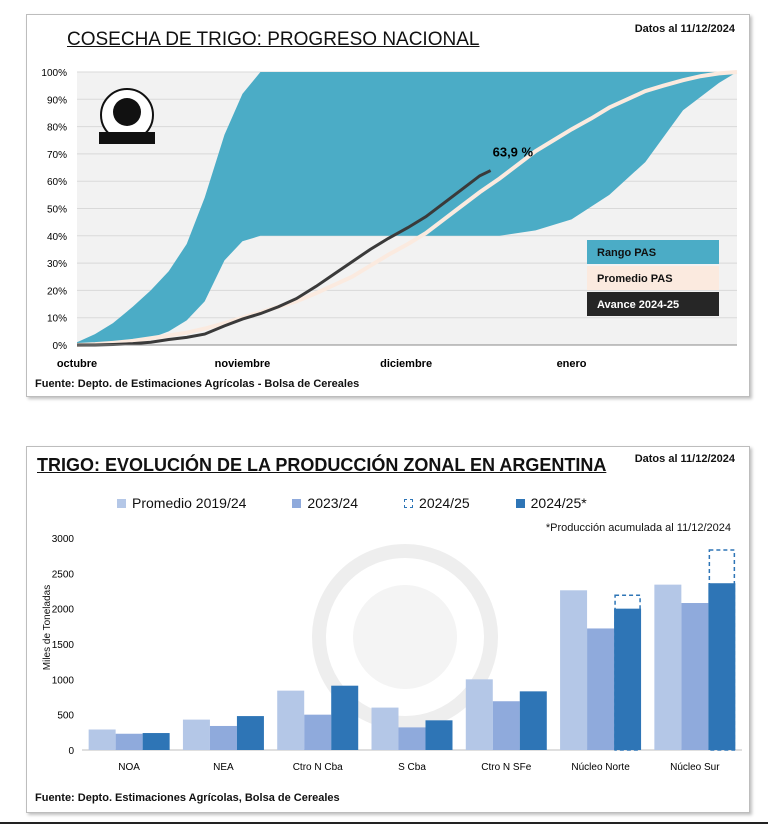 The height and width of the screenshot is (827, 768). I want to click on legend-label: 2023/24, so click(333, 503).